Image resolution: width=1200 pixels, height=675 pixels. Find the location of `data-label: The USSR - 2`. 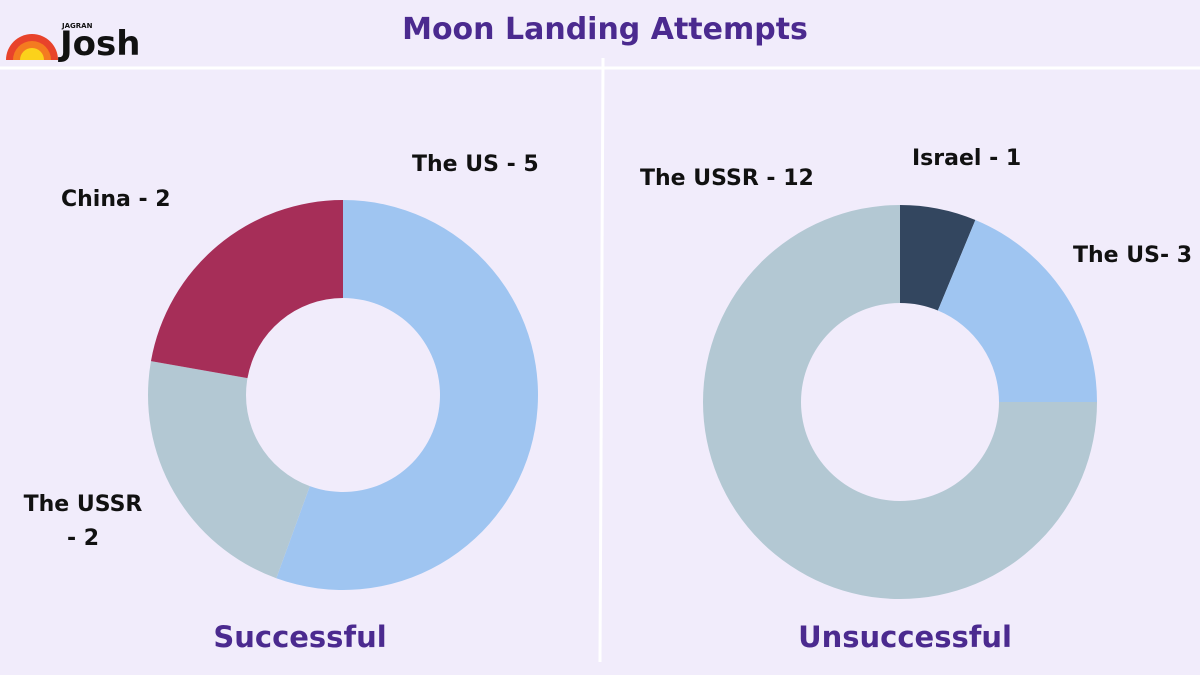

data-label: The USSR - 2 is located at coordinates (83, 521).